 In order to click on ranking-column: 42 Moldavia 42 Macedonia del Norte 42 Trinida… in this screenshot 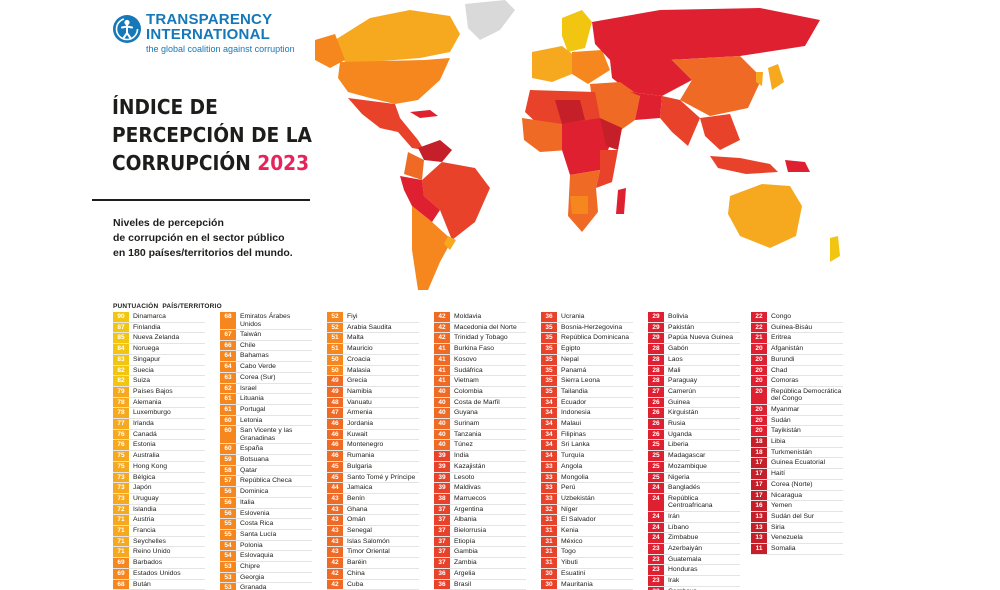, I will do `click(480, 451)`.